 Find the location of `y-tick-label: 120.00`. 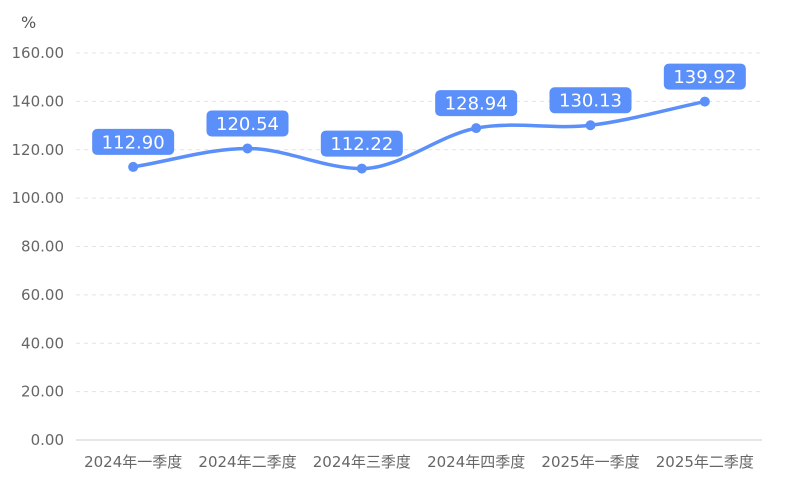

y-tick-label: 120.00 is located at coordinates (38, 150).